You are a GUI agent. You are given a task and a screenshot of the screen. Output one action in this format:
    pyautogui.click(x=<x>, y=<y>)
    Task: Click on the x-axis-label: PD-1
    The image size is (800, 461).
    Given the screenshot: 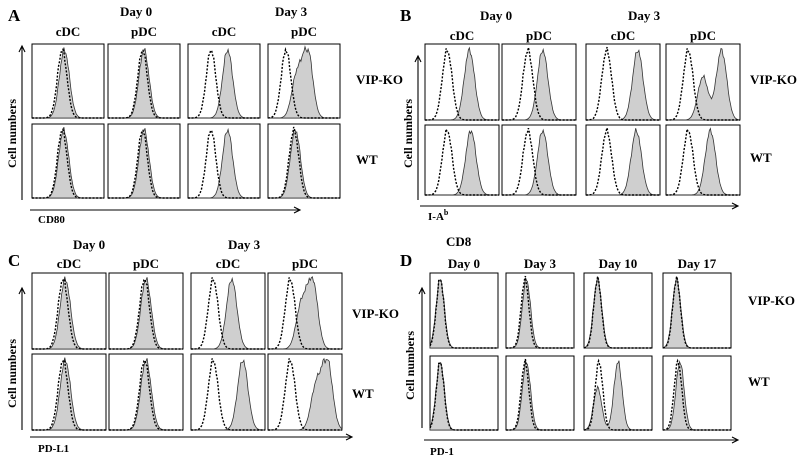 What is the action you would take?
    pyautogui.click(x=442, y=452)
    